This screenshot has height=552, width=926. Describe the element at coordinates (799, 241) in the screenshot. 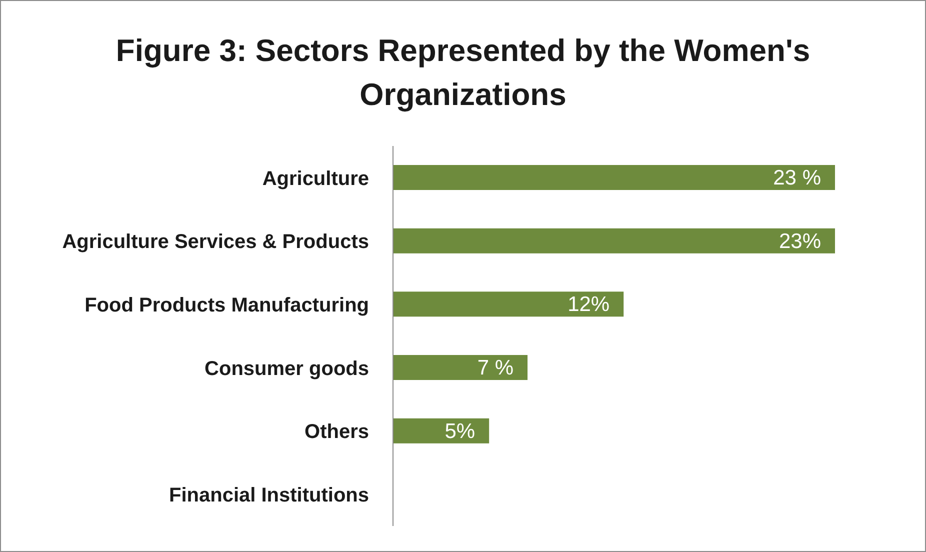

I see `data-label: 23%` at that location.